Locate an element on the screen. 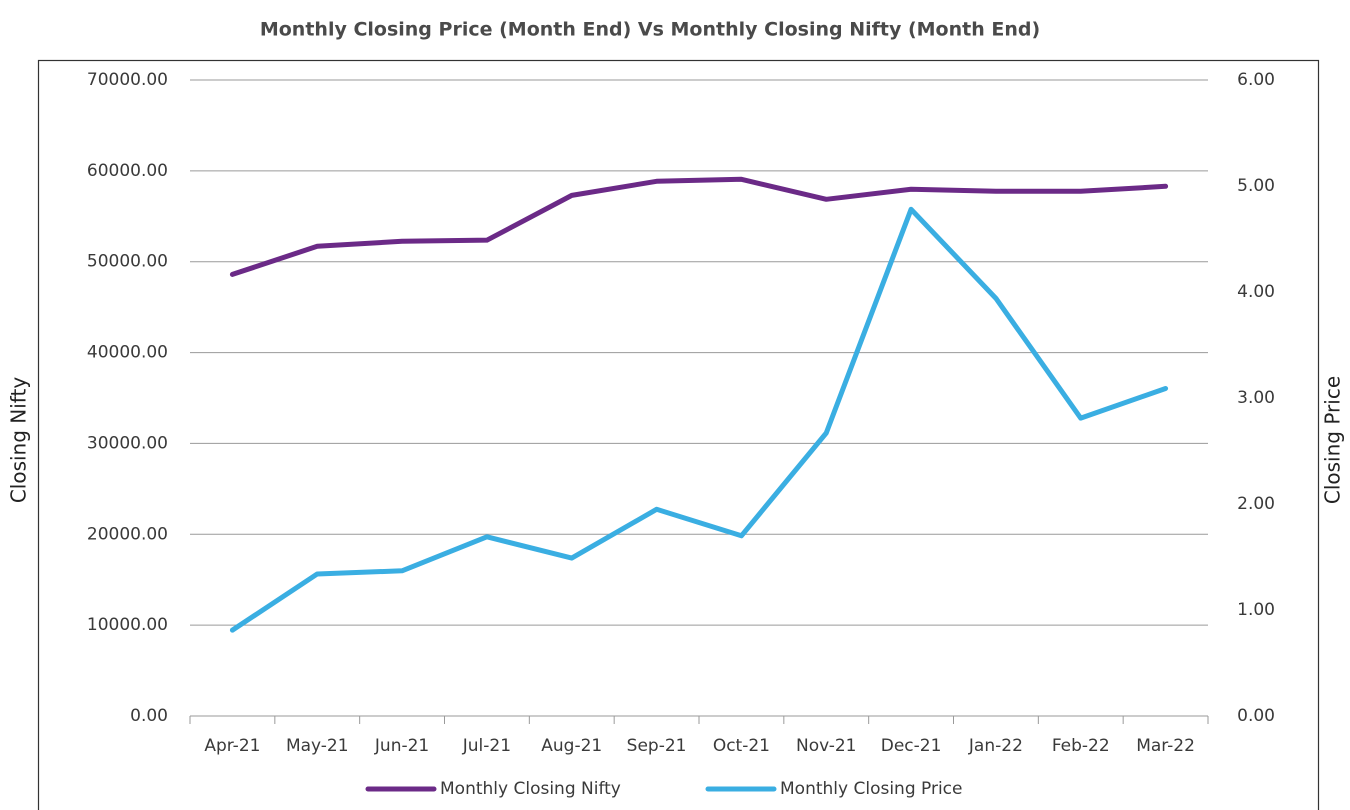 Image resolution: width=1350 pixels, height=810 pixels. x-tick-label: Jan-22 is located at coordinates (995, 746).